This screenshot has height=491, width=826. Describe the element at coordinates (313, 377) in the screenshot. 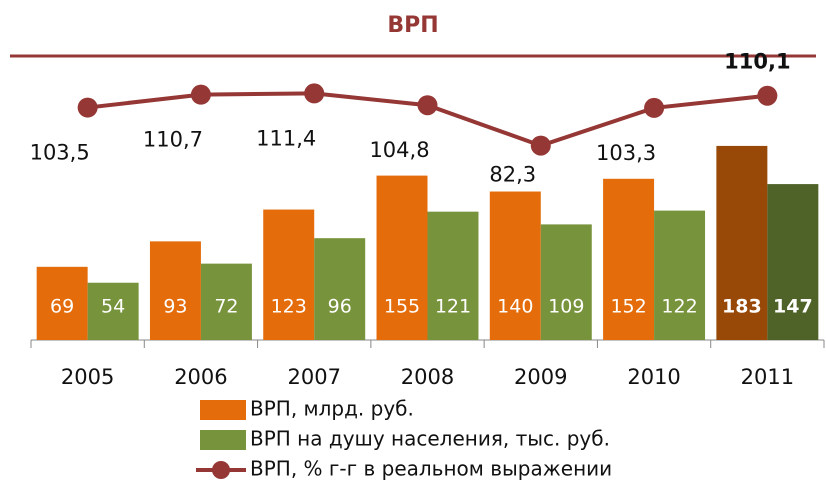

I see `x-tick-label: 2007` at that location.